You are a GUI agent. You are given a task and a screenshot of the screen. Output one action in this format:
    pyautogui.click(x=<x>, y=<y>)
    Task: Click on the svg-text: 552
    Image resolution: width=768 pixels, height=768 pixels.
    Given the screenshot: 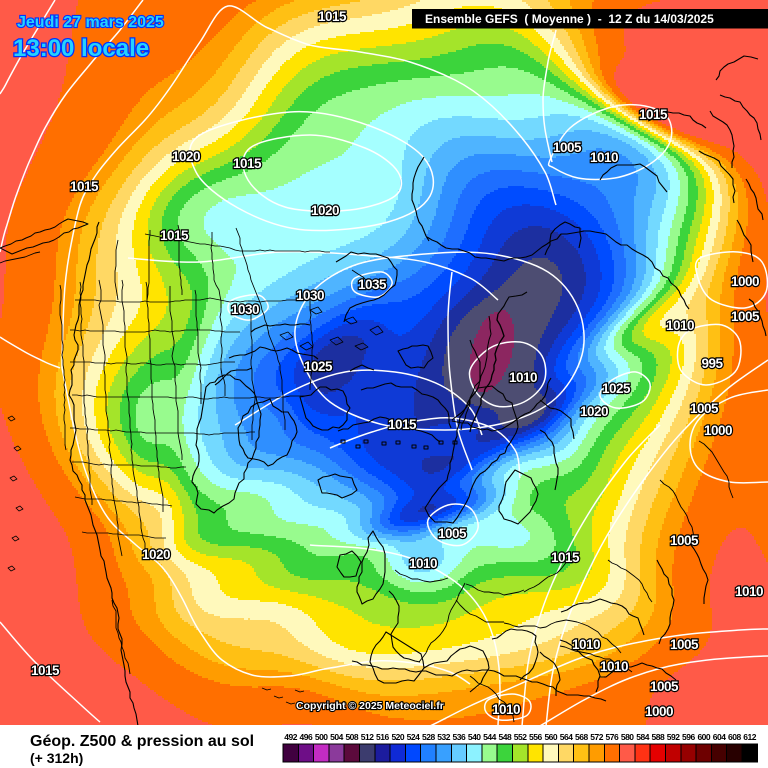 What is the action you would take?
    pyautogui.click(x=520, y=737)
    